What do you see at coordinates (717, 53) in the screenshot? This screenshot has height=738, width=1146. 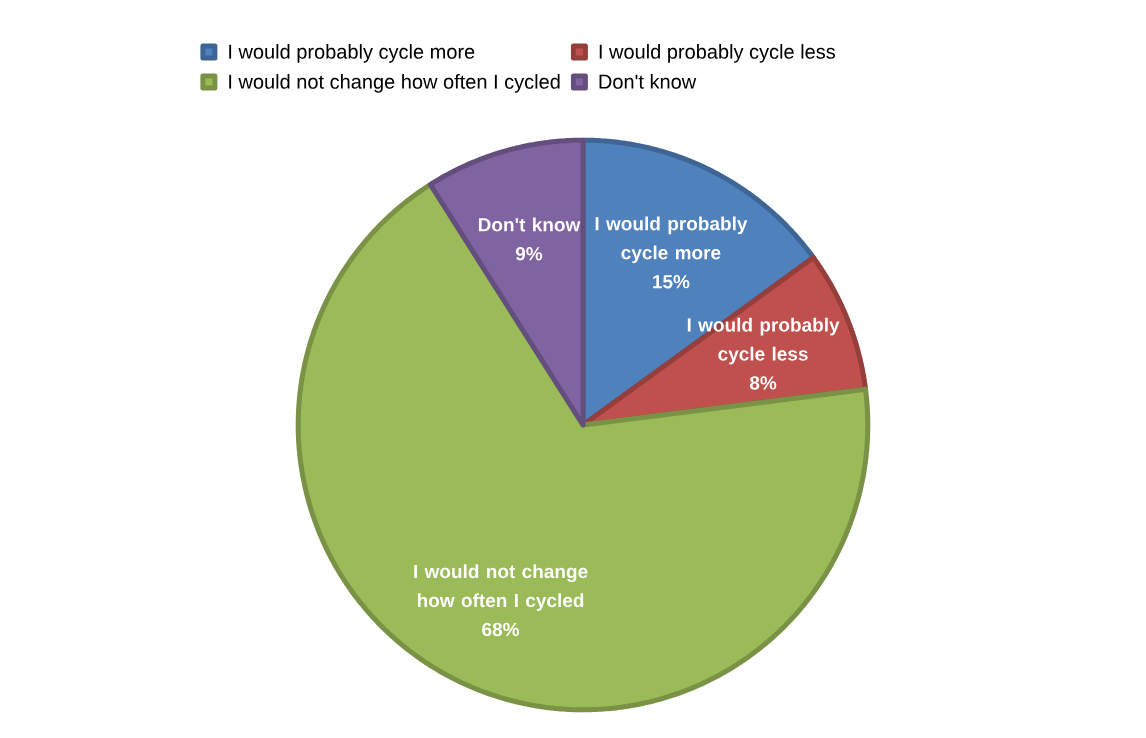 I see `legend-label: I would probably cycle less` at bounding box center [717, 53].